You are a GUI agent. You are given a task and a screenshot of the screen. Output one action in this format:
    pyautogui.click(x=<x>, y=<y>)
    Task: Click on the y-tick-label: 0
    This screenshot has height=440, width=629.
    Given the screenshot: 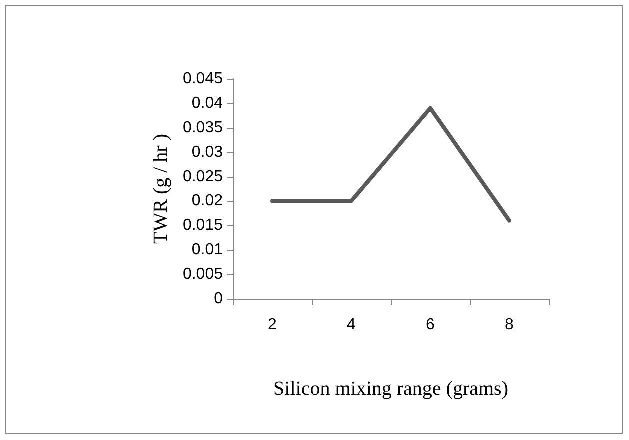 What is the action you would take?
    pyautogui.click(x=219, y=299)
    